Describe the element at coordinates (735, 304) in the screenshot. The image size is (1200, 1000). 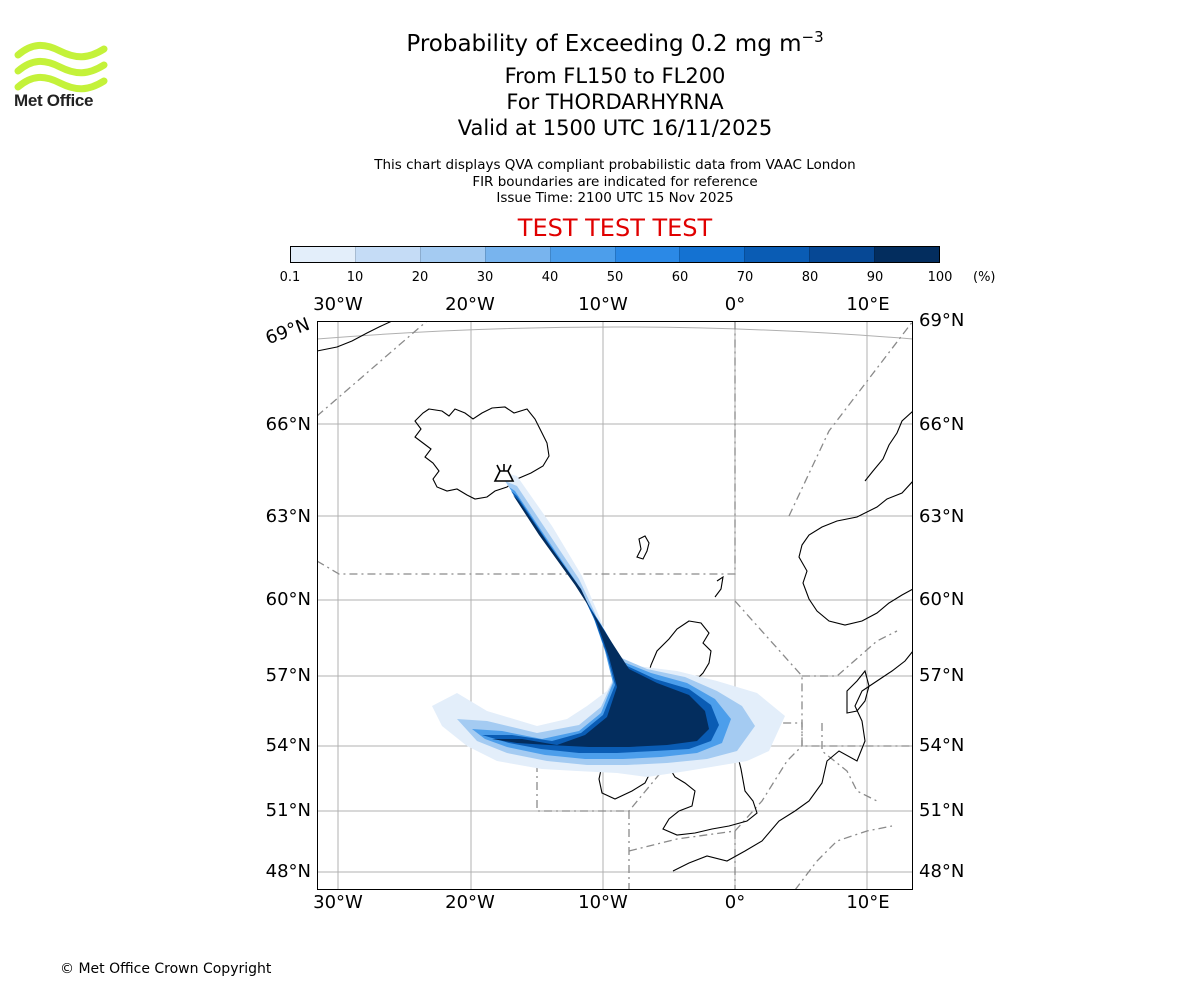
I see `lon-label-top: 0°` at that location.